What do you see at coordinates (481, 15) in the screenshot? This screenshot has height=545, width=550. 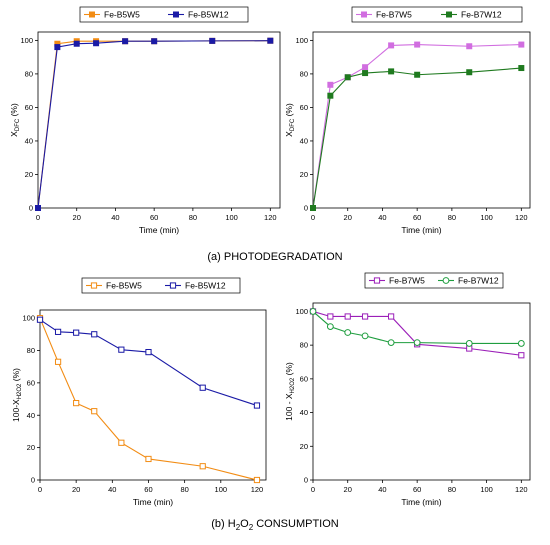 I see `legend-label: Fe-B7W12` at bounding box center [481, 15].